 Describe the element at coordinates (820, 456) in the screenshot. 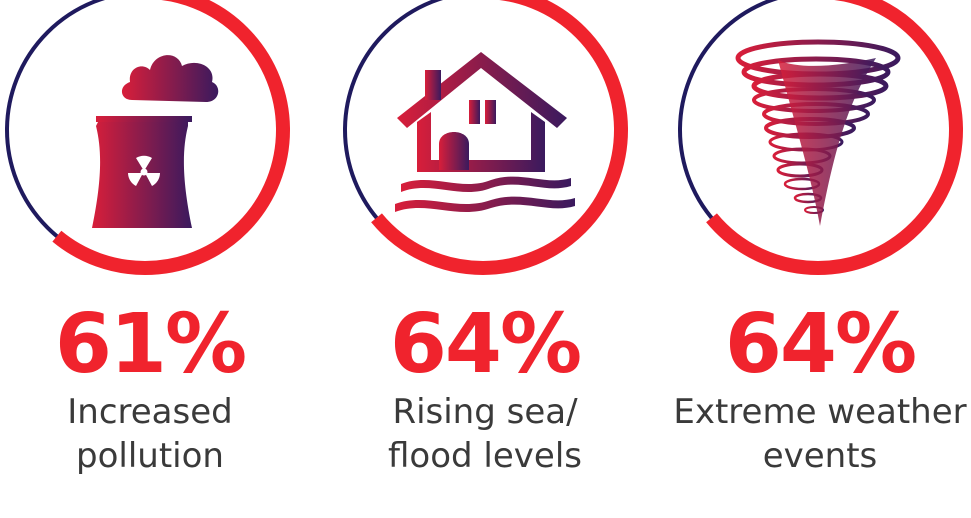

I see `stat-label-line2: events` at that location.